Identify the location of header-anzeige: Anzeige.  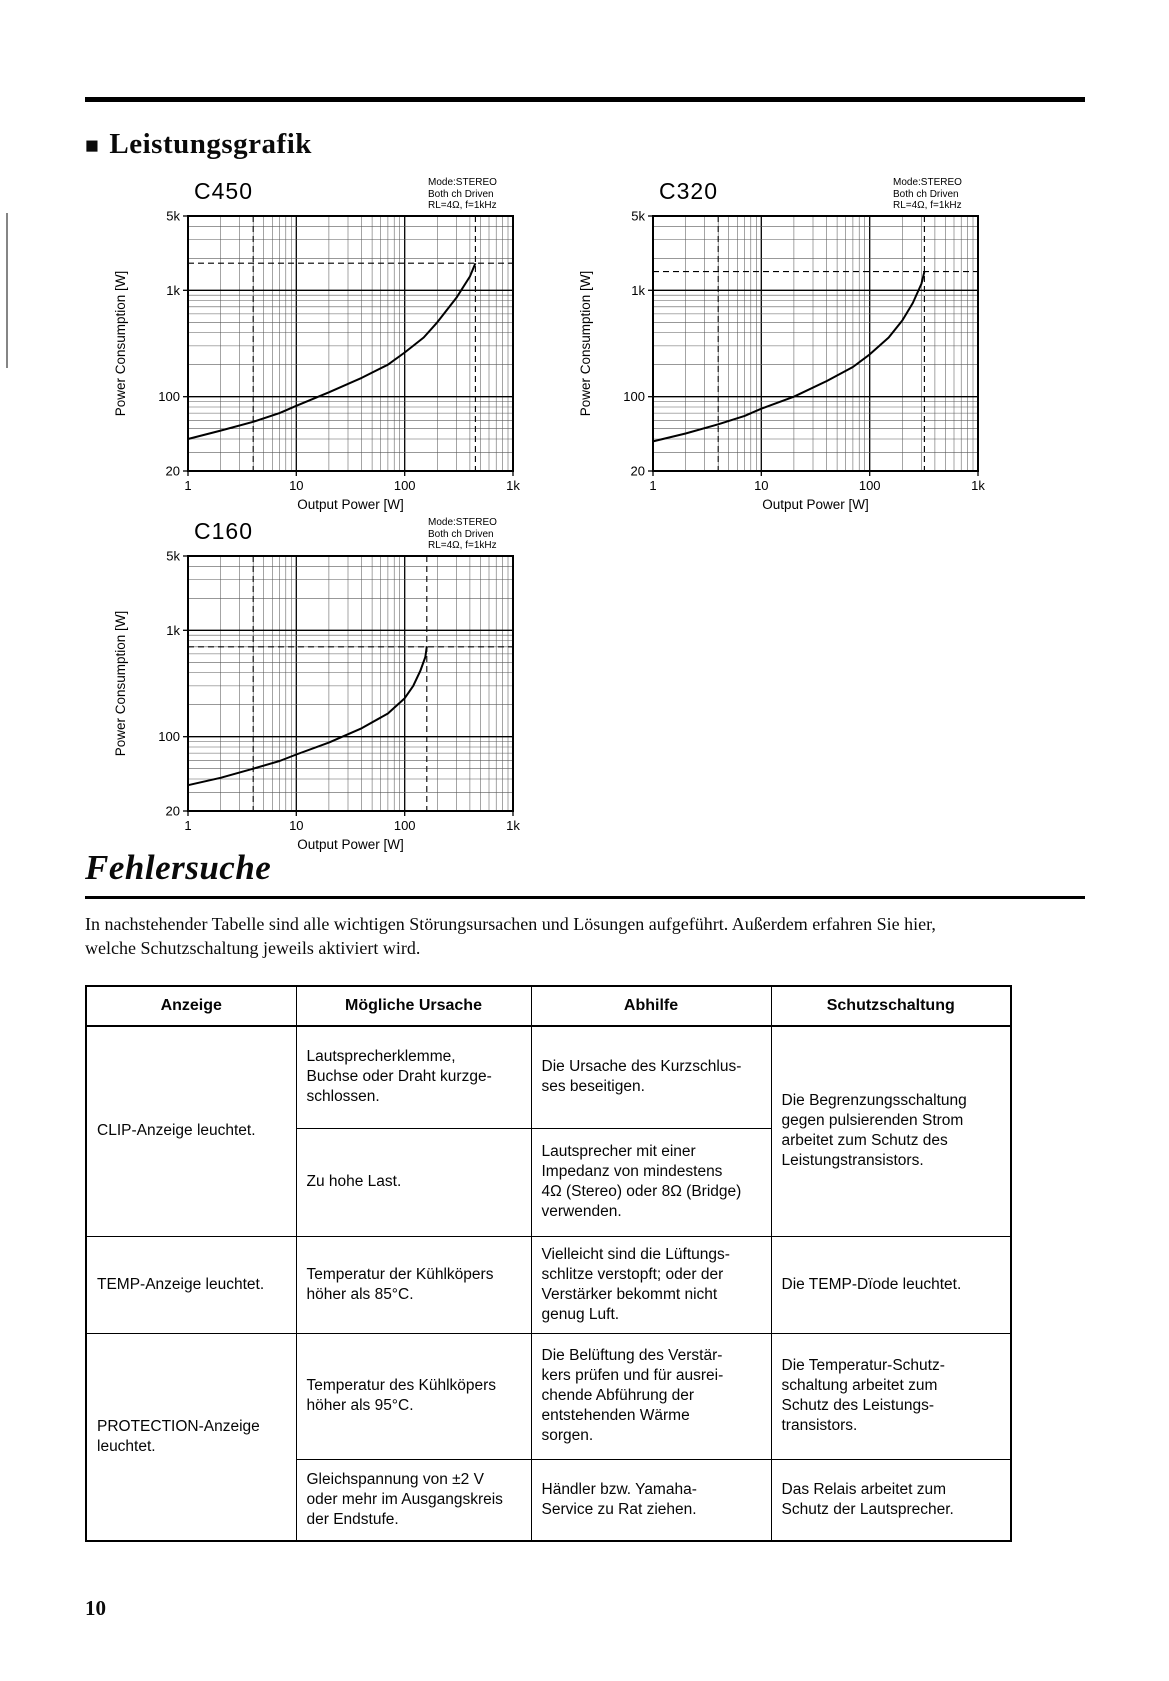
(191, 1006).